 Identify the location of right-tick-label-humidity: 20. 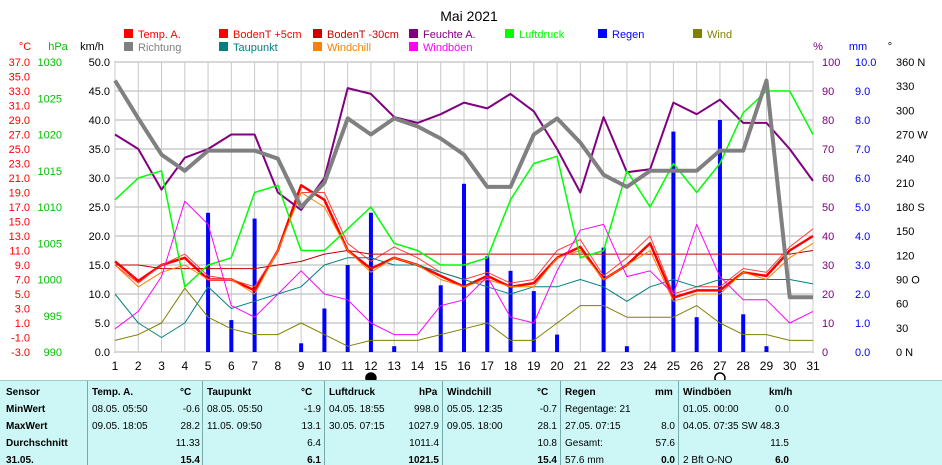
(828, 295).